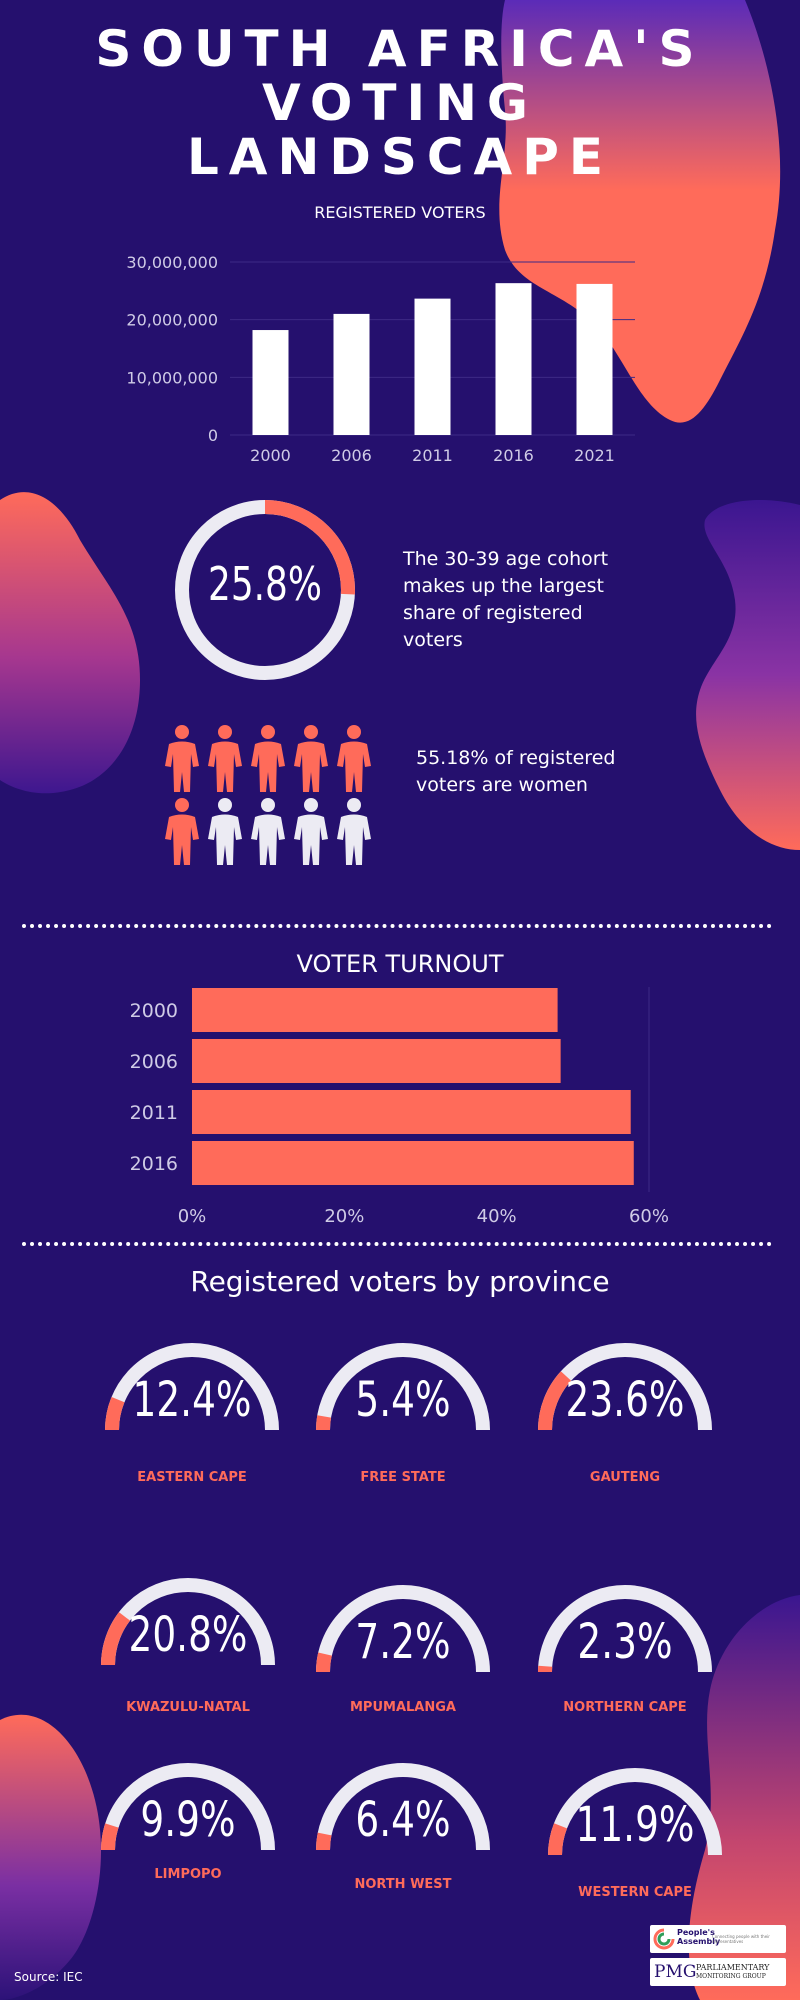 Image resolution: width=800 pixels, height=2000 pixels. What do you see at coordinates (625, 1477) in the screenshot?
I see `province-label: GAUTENG` at bounding box center [625, 1477].